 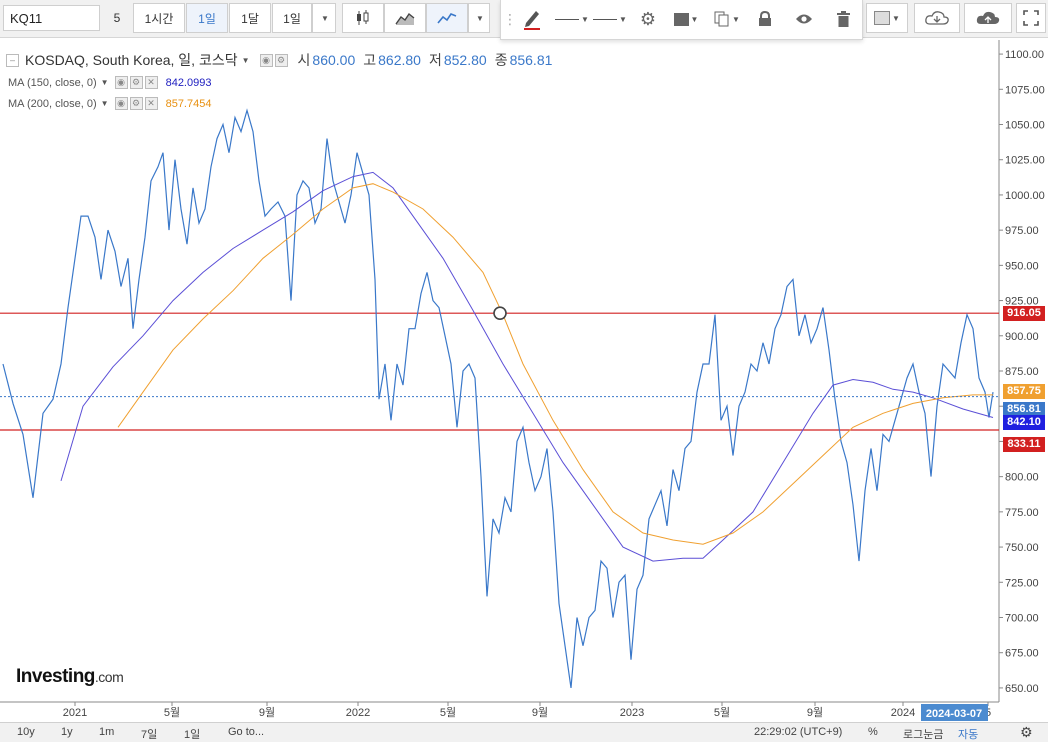 What do you see at coordinates (527, 710) in the screenshot?
I see `time-axis: 20215월9월20225월9월20235월9월20245` at bounding box center [527, 710].